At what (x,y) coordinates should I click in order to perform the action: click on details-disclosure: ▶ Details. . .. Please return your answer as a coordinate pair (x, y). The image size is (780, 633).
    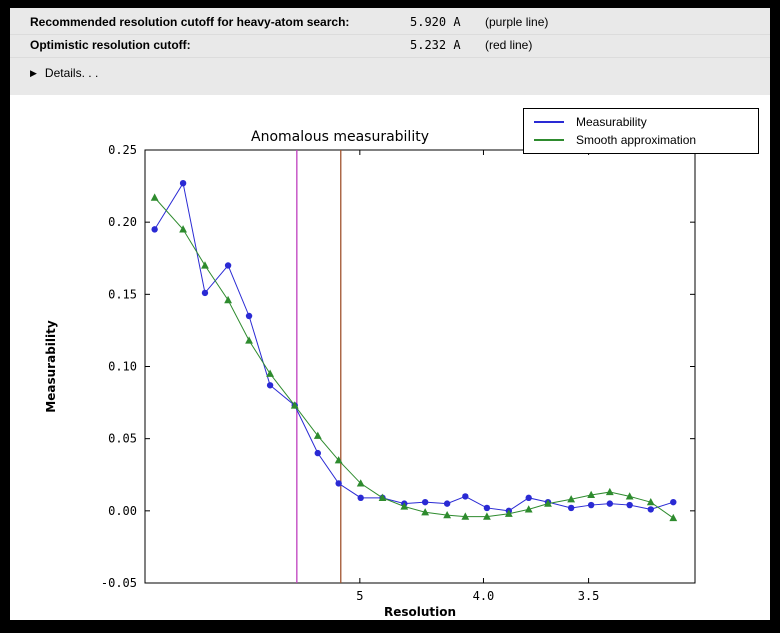
    Looking at the image, I should click on (64, 73).